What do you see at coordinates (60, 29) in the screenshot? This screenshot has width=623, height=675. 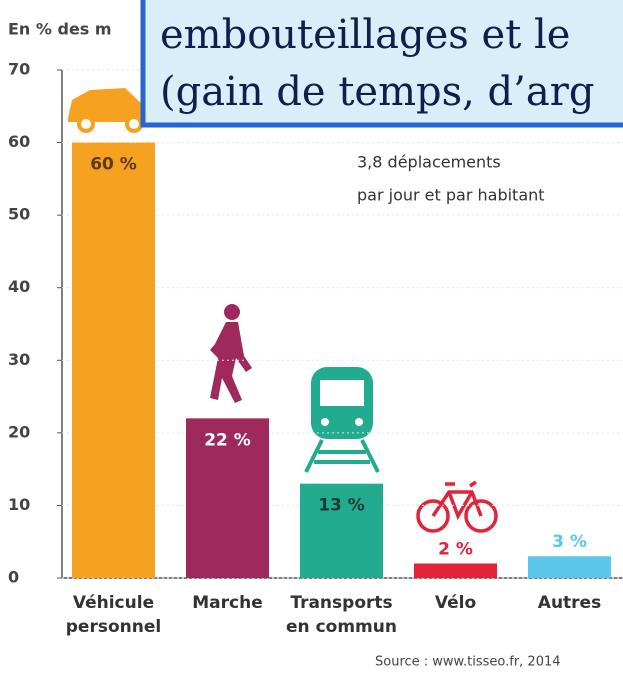 I see `y-axis-label: En % des m` at bounding box center [60, 29].